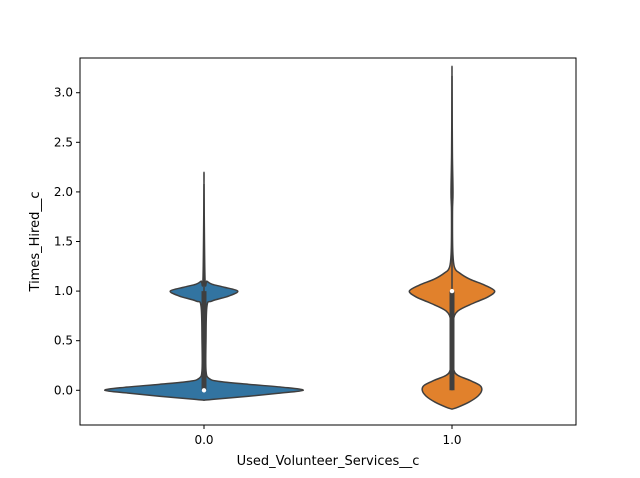 Image resolution: width=640 pixels, height=478 pixels. Describe the element at coordinates (63, 390) in the screenshot. I see `y-tick-label: 0.0` at that location.